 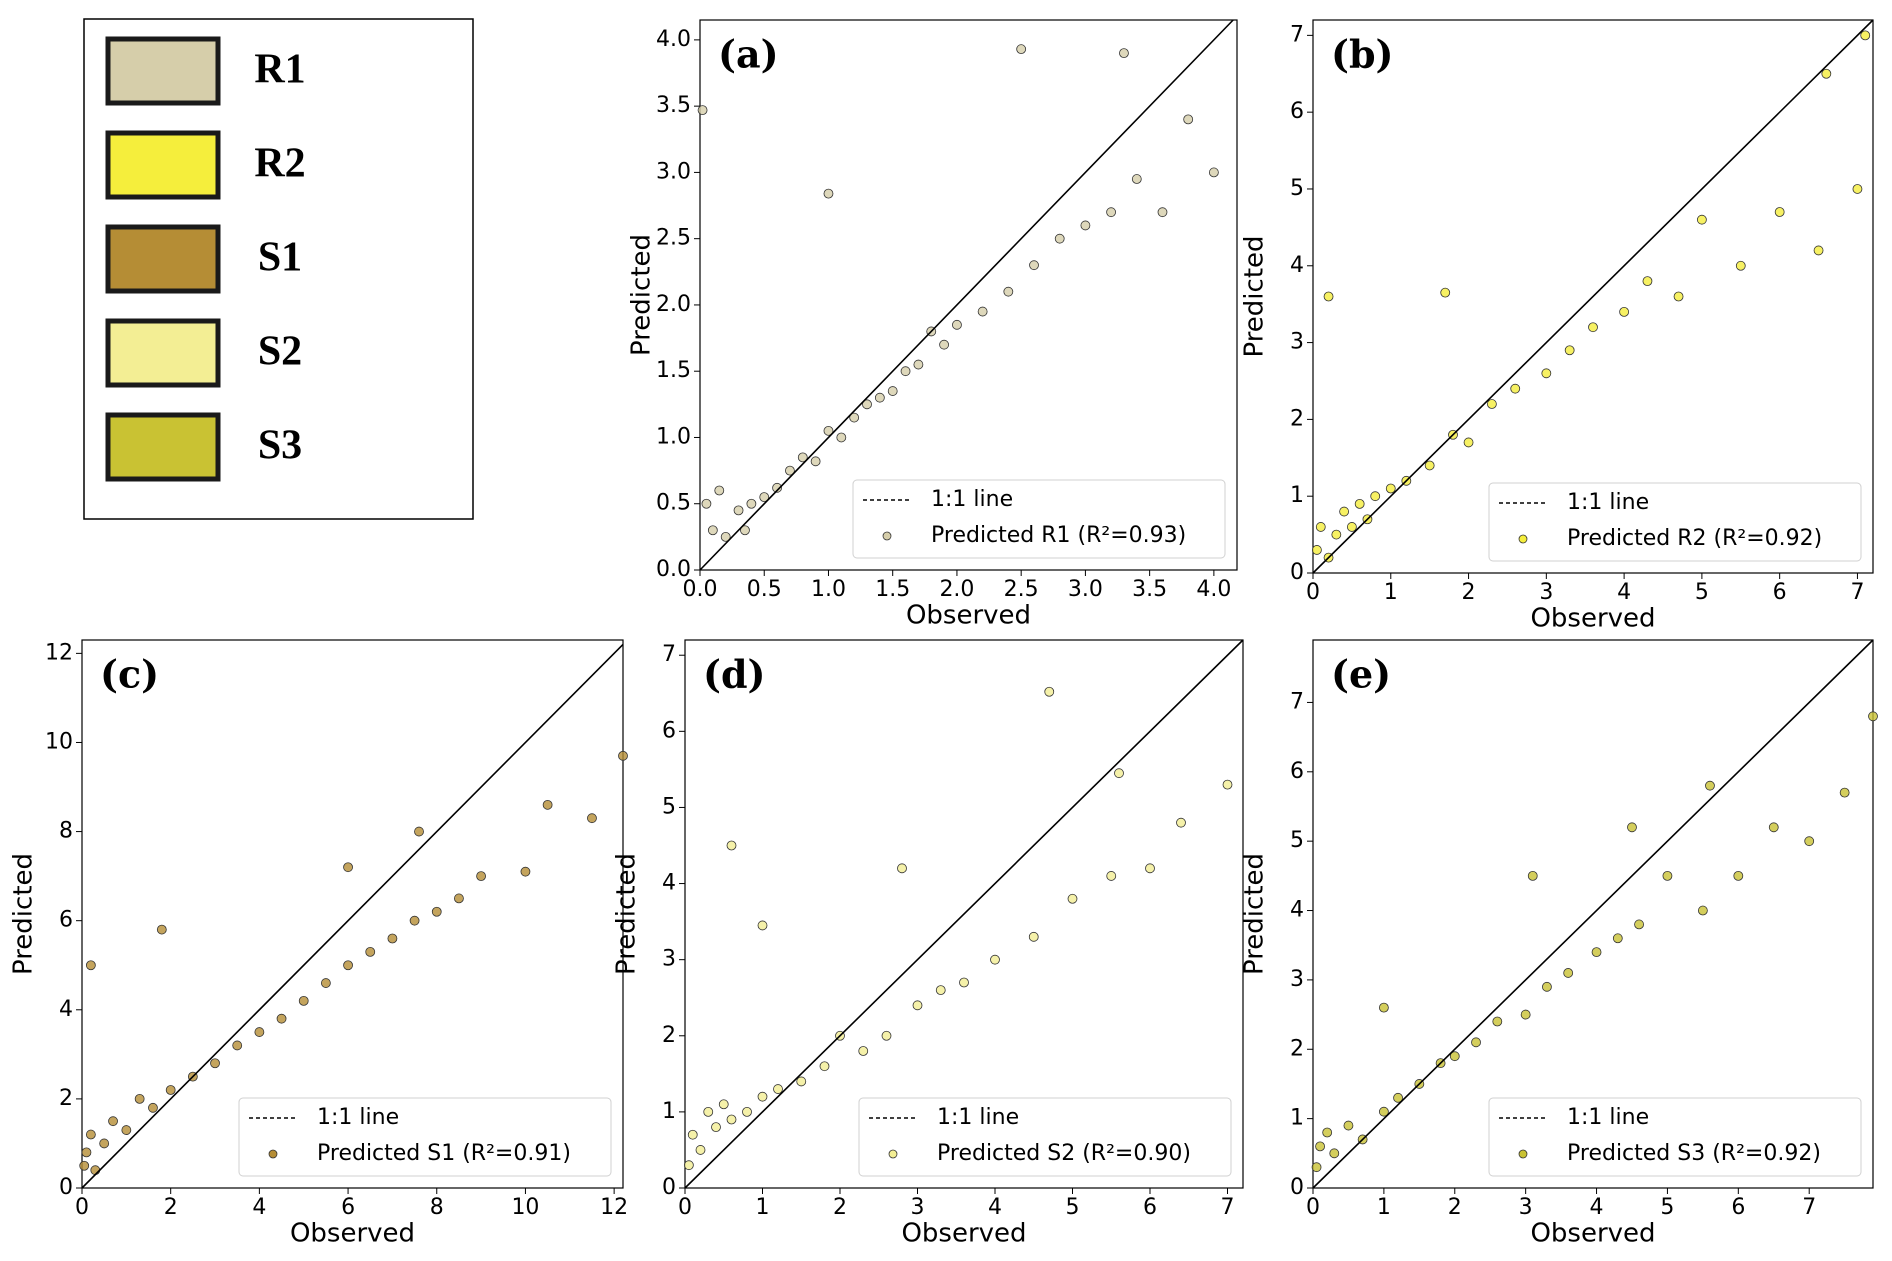 I want to click on y-tick-label: 5, so click(x=669, y=806).